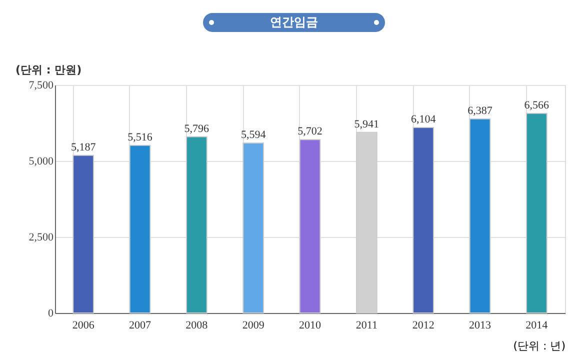 Image resolution: width=580 pixels, height=360 pixels. What do you see at coordinates (140, 137) in the screenshot?
I see `data-label: 5,516` at bounding box center [140, 137].